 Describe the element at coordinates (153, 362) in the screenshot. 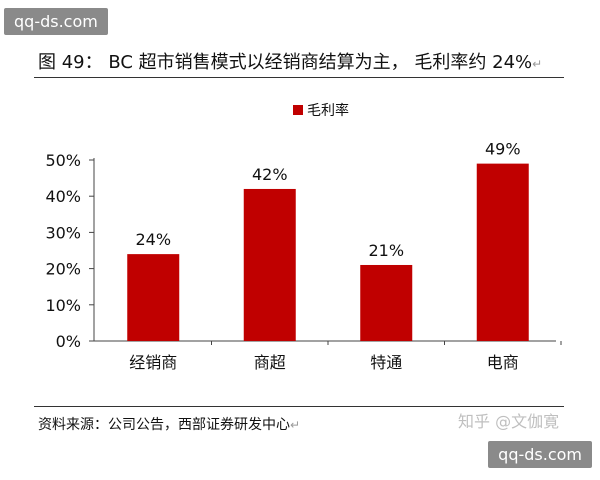

I see `category-label: 经销商` at that location.